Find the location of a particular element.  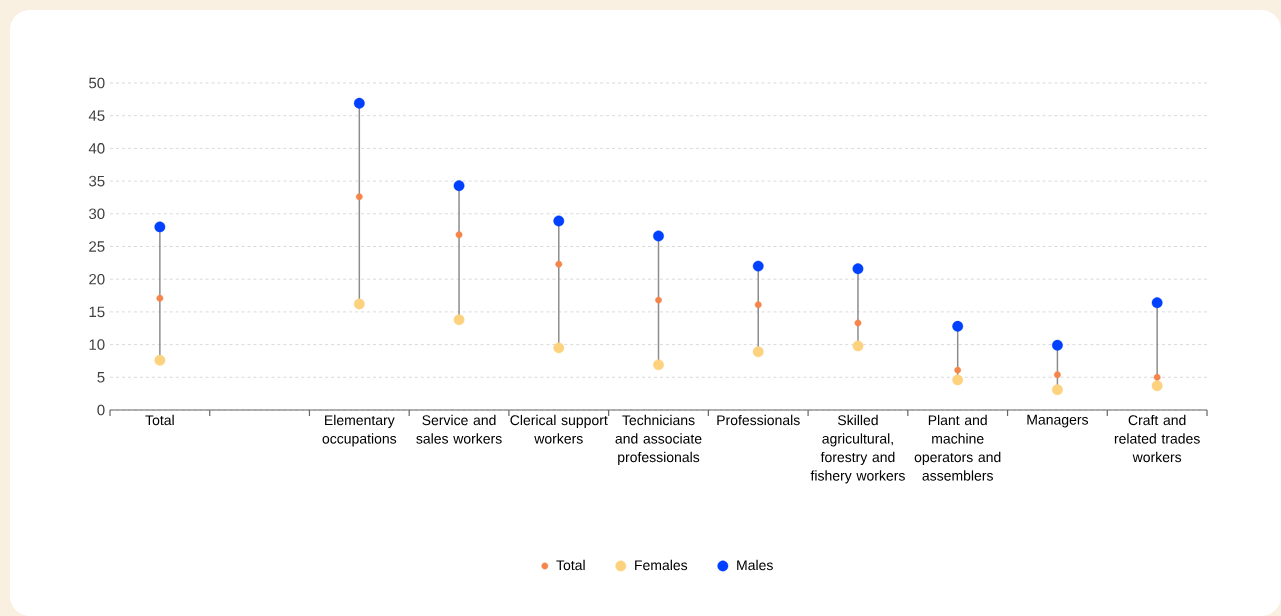

y-tick-label: 0 is located at coordinates (101, 410).